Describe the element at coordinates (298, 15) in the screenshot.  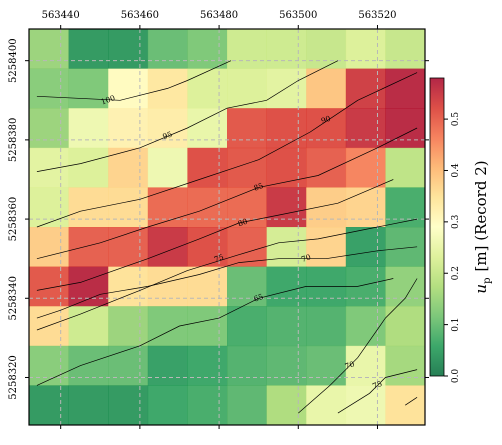
I see `x-tick-label: 563500` at that location.